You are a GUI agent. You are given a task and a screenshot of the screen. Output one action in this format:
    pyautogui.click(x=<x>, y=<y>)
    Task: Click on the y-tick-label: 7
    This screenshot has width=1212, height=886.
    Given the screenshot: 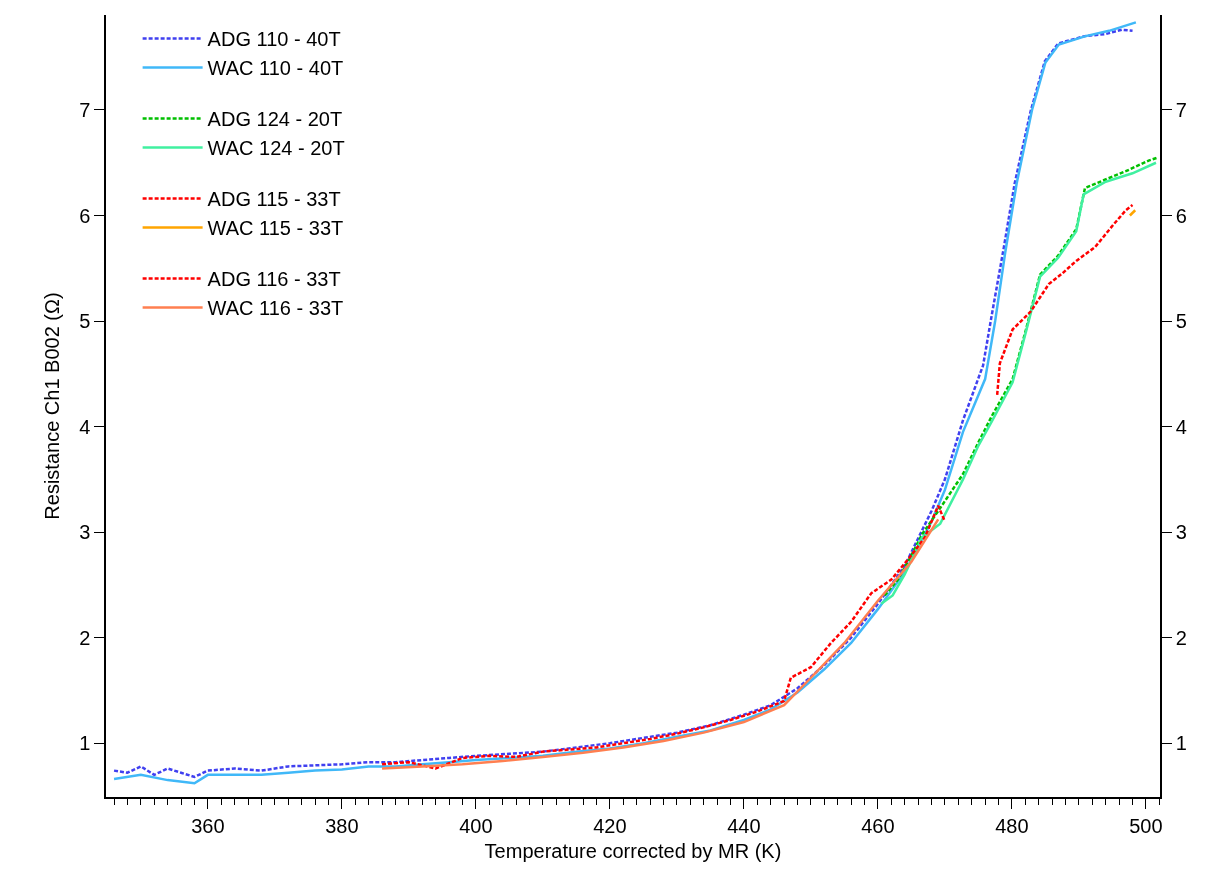 What is the action you would take?
    pyautogui.click(x=85, y=109)
    